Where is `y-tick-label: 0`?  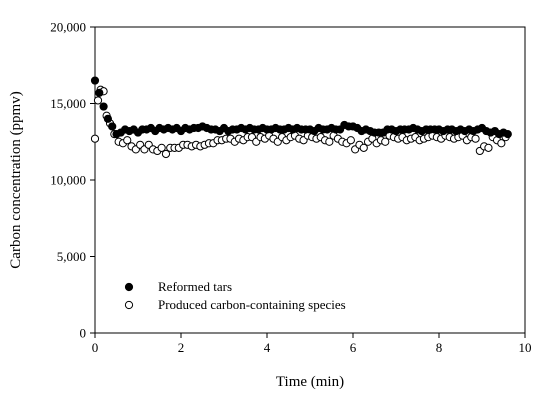
y-tick-label: 0 is located at coordinates (83, 333).